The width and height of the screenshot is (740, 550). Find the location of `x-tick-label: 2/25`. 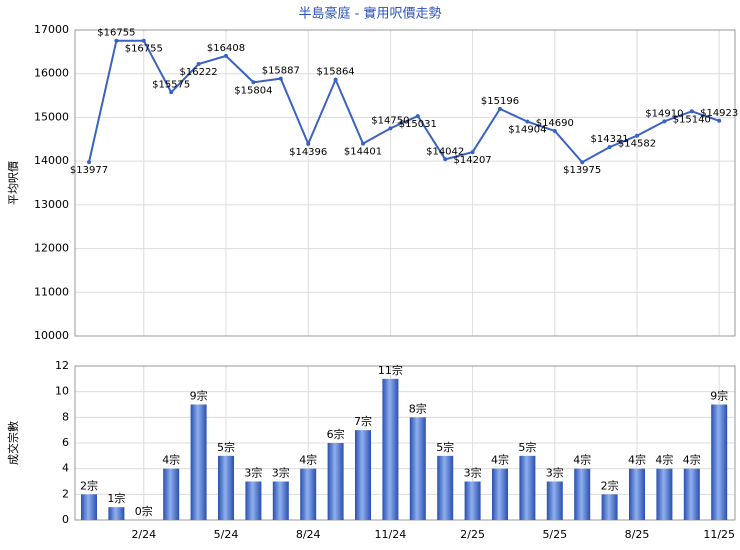

x-tick-label: 2/25 is located at coordinates (472, 534).